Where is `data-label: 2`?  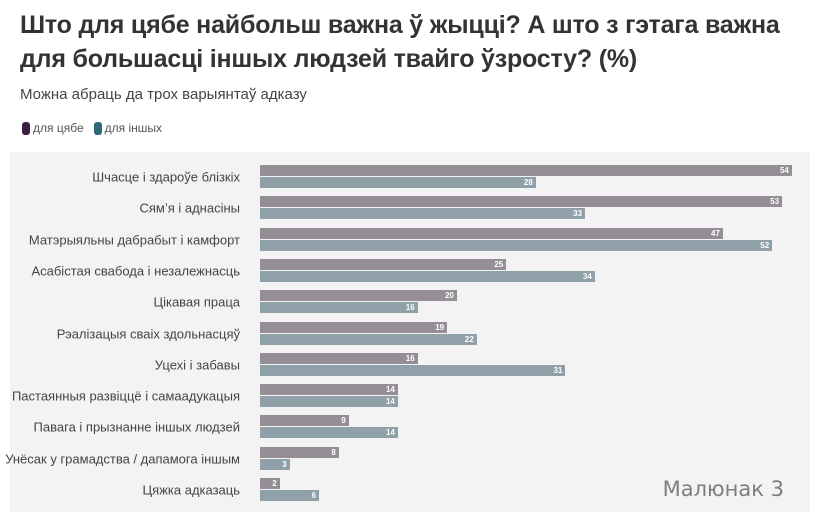
data-label: 2 is located at coordinates (274, 483).